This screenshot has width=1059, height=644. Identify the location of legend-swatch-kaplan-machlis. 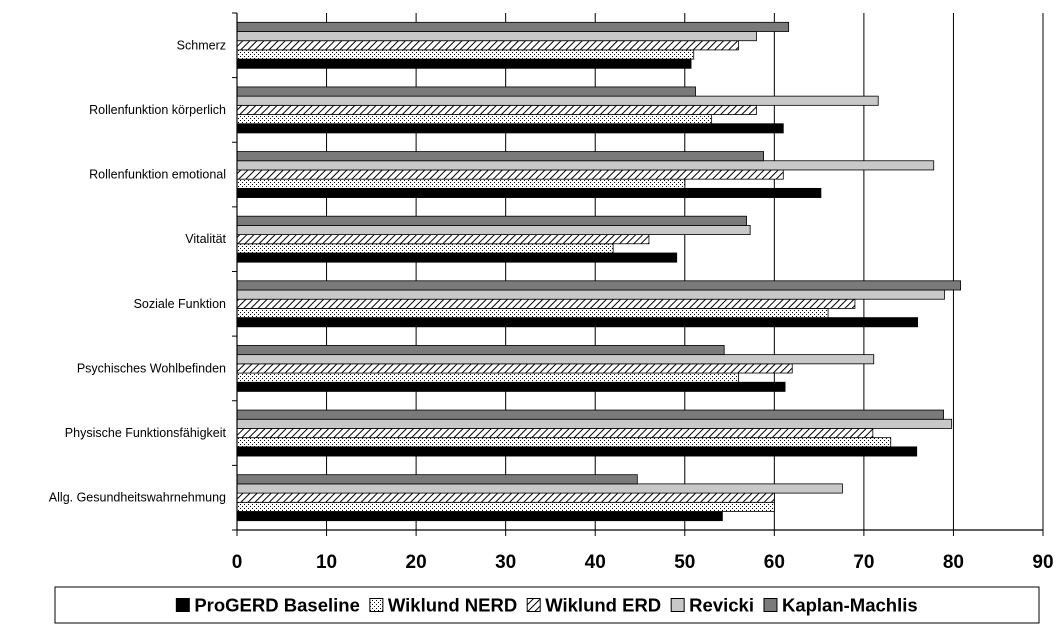
(770, 605).